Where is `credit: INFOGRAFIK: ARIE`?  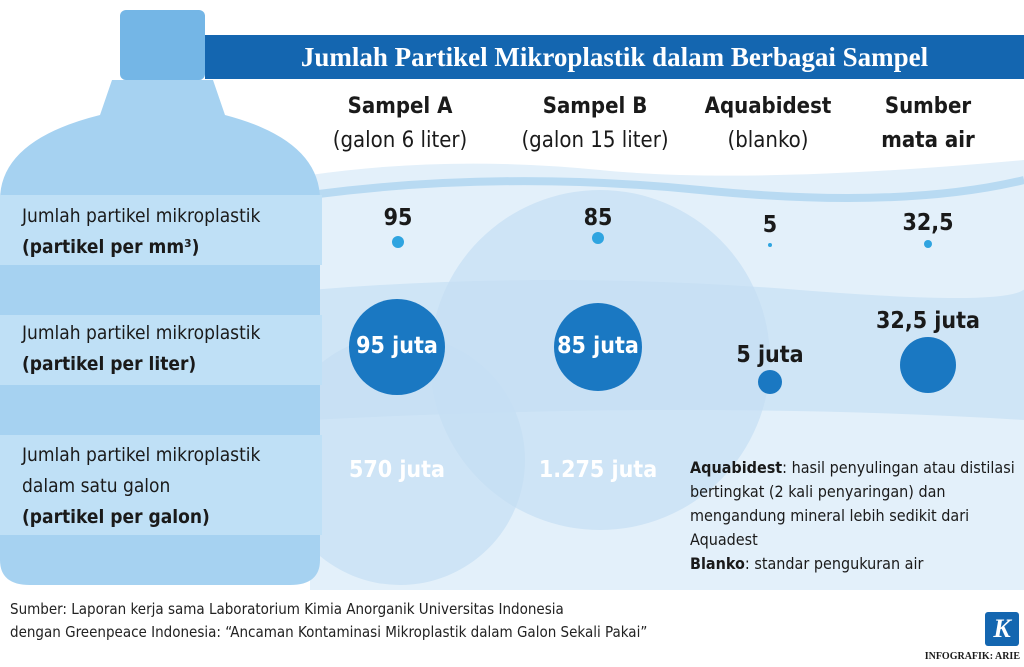 credit: INFOGRAFIK: ARIE is located at coordinates (972, 656).